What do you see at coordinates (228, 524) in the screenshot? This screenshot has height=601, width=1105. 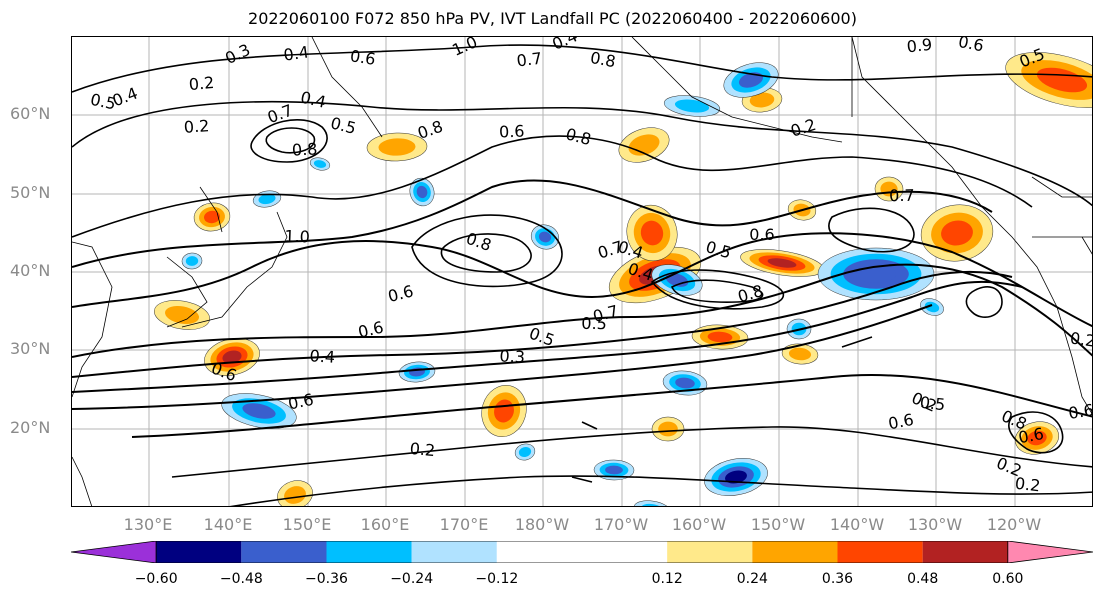 I see `lon-label: 140°E` at bounding box center [228, 524].